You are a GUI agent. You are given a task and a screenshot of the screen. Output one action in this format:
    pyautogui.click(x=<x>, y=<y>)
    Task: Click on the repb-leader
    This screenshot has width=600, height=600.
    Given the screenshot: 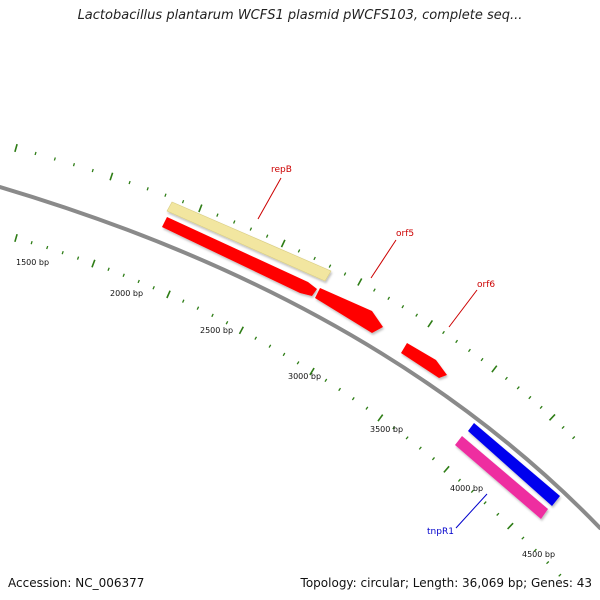 What is the action you would take?
    pyautogui.click(x=269, y=198)
    